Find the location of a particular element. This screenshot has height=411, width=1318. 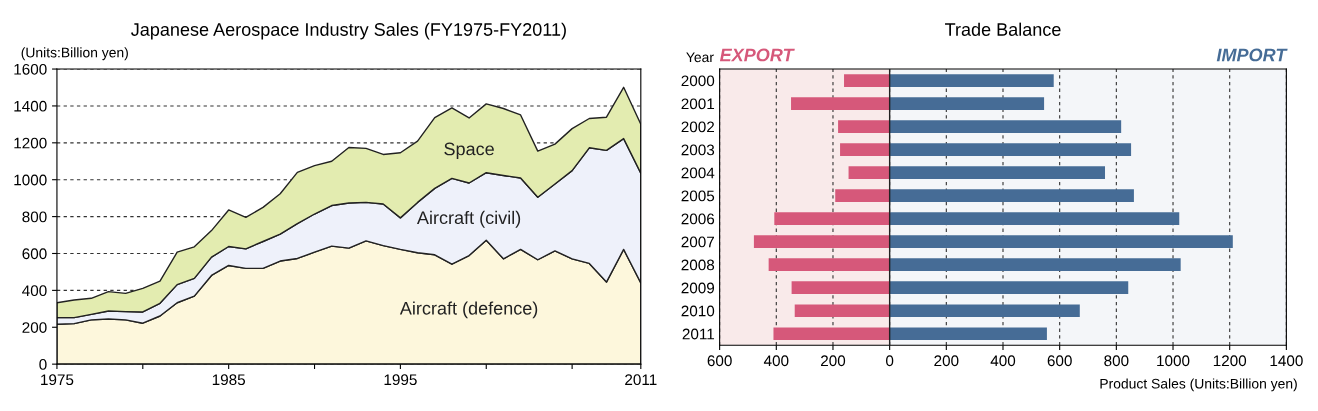

x-tick-label: 1985 is located at coordinates (229, 380).